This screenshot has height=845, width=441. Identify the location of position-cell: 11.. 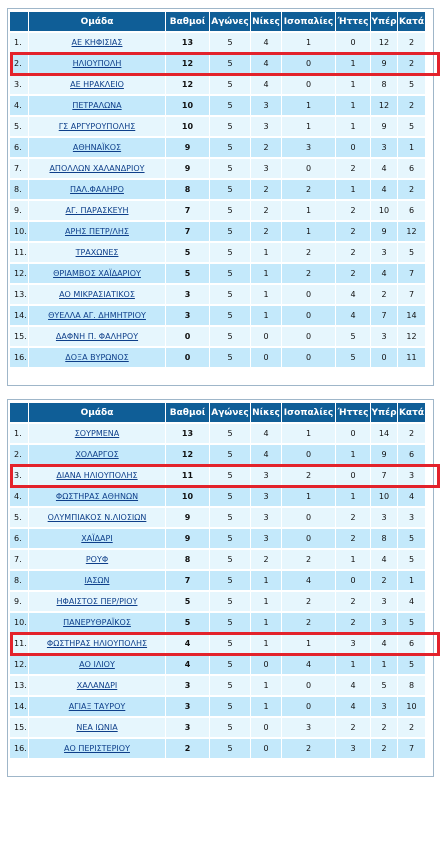
(19, 252).